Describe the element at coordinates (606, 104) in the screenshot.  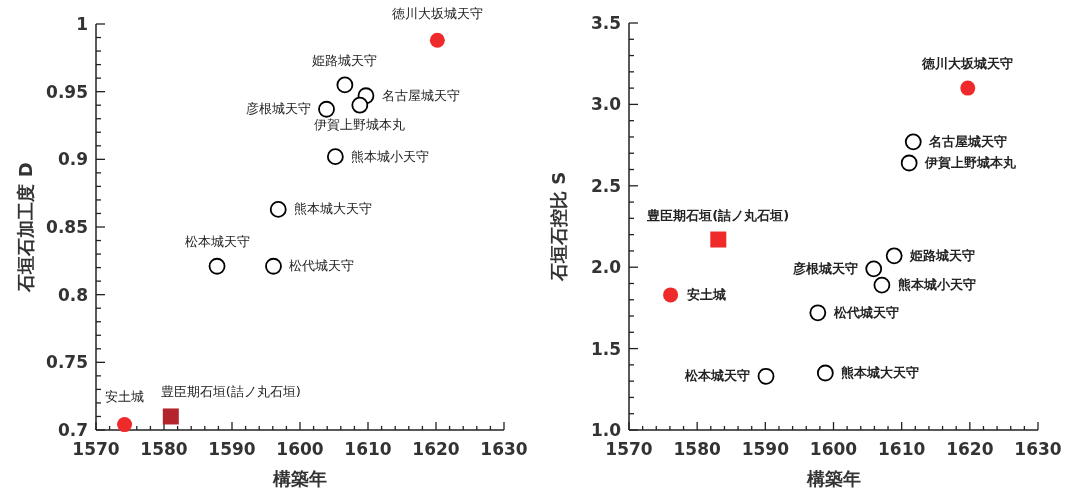
I see `y-tick-label: 3.0` at that location.